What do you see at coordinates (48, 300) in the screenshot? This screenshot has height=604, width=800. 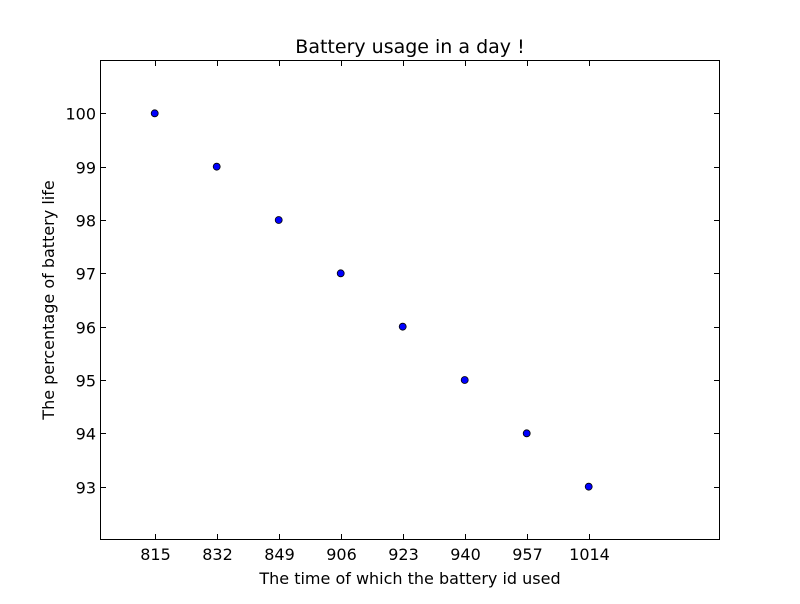 I see `y-axis-label: The percentage of battery life` at bounding box center [48, 300].